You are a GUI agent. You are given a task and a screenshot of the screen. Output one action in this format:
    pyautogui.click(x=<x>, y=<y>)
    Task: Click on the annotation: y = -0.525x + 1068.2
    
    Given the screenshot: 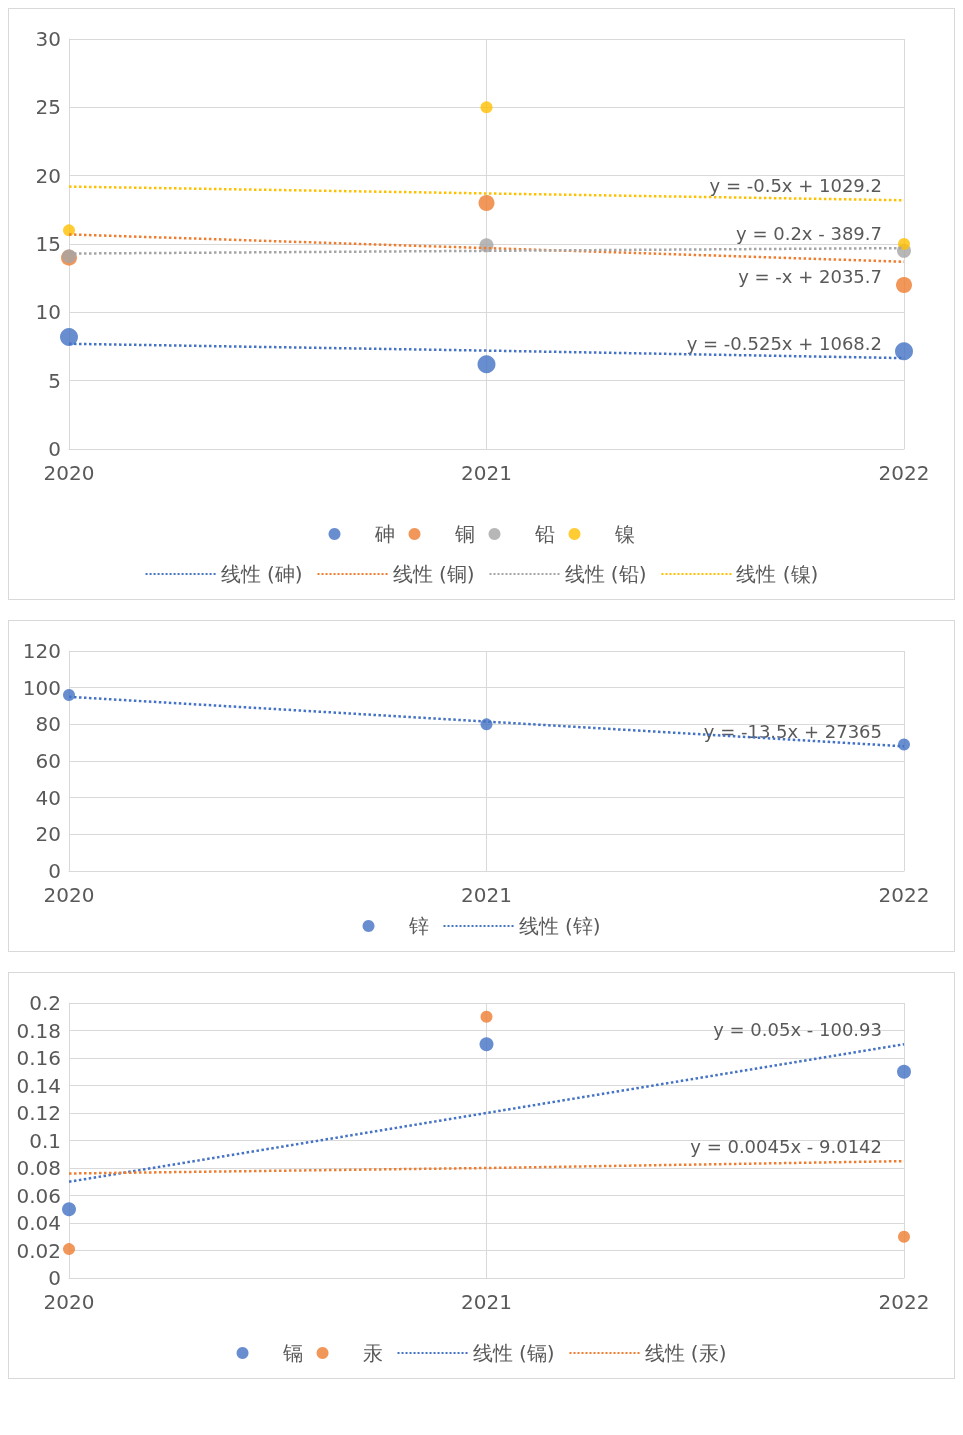 What is the action you would take?
    pyautogui.click(x=784, y=343)
    